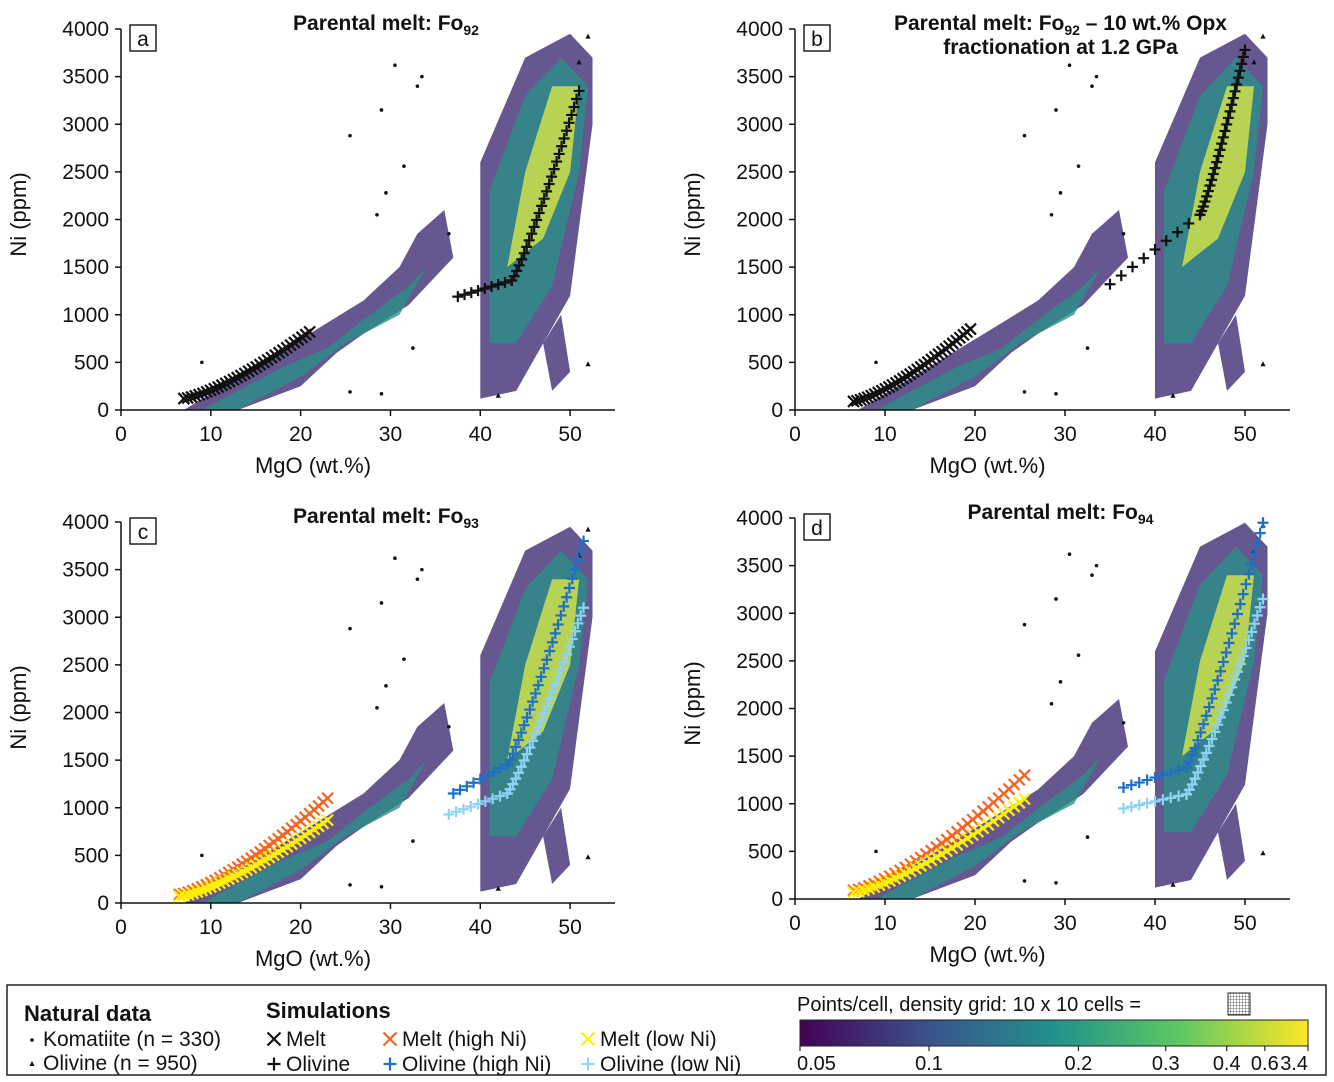 The image size is (1334, 1082). Describe the element at coordinates (929, 1064) in the screenshot. I see `colorbar-tick-label: 0.1` at that location.